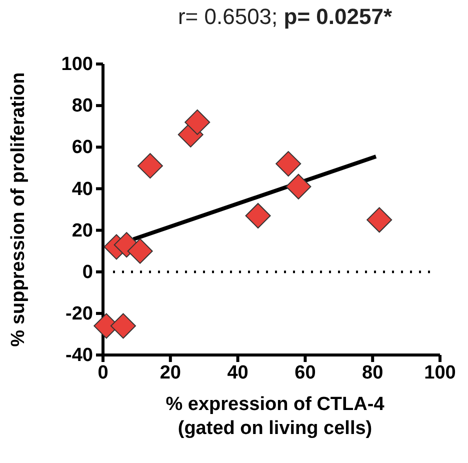  What do you see at coordinates (87, 272) in the screenshot?
I see `y-tick-label: 0` at bounding box center [87, 272].